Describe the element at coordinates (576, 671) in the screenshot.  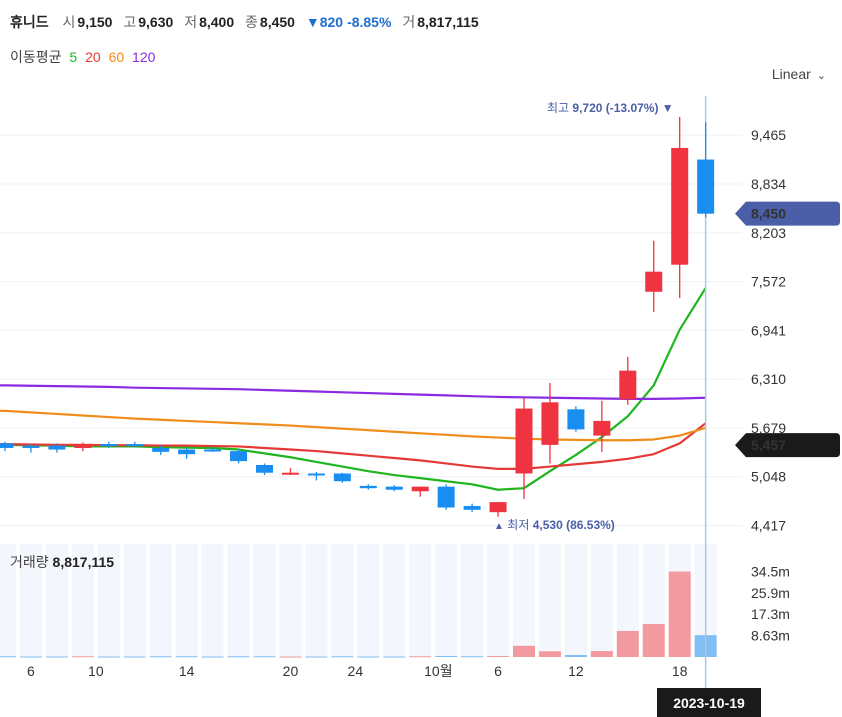
I see `date-tick-label: 12` at that location.